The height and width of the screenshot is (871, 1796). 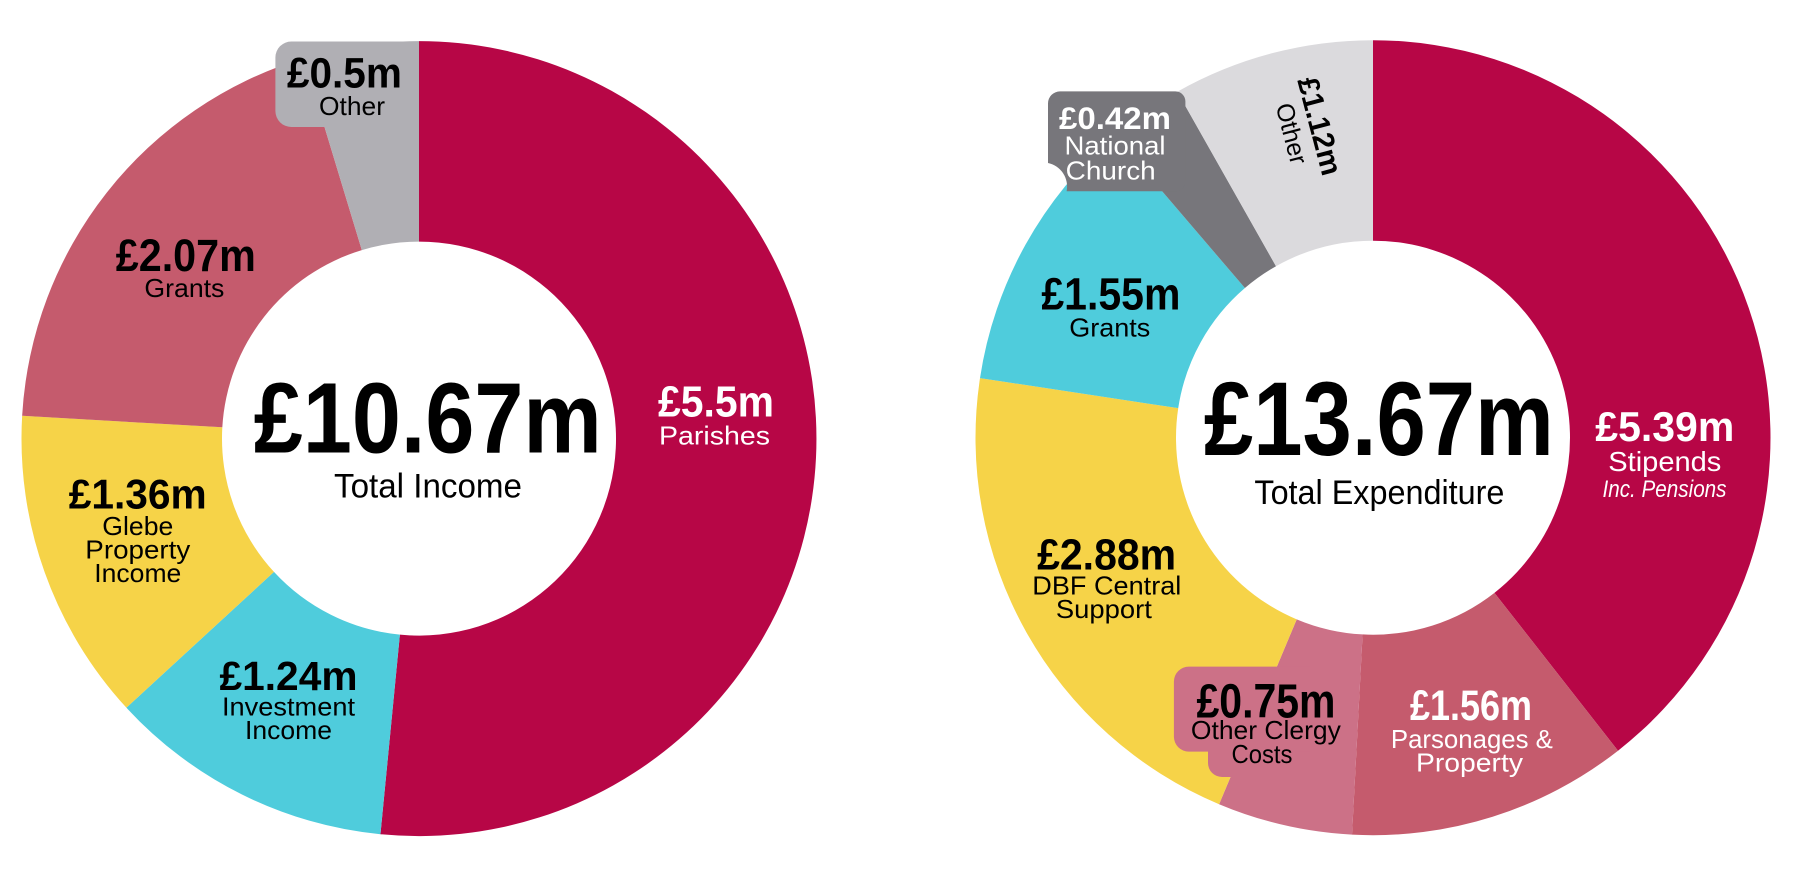 I want to click on svg-text: £10.67m, so click(x=428, y=418).